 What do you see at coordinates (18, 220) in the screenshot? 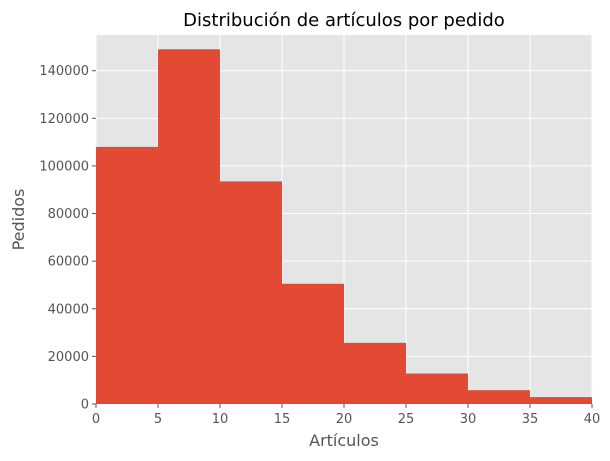
I see `y-axis-label: Pedidos` at bounding box center [18, 220].